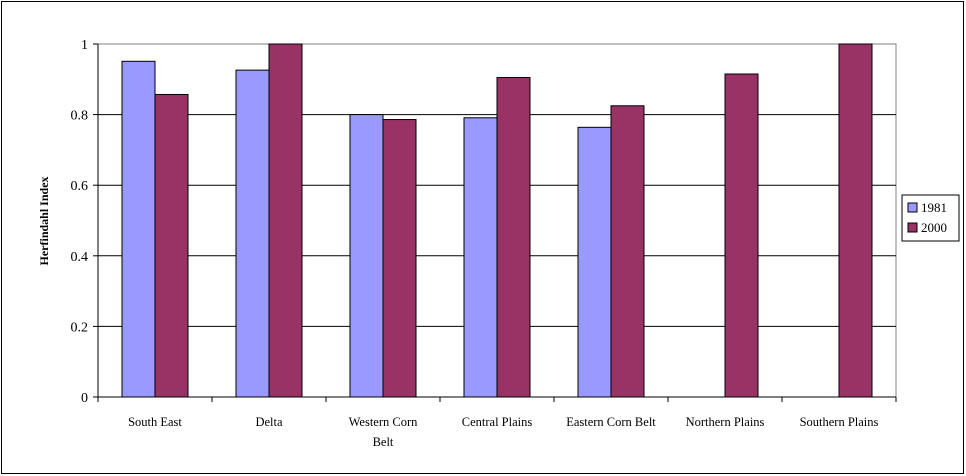 The image size is (966, 476). I want to click on category-label: Northern Plains, so click(725, 422).